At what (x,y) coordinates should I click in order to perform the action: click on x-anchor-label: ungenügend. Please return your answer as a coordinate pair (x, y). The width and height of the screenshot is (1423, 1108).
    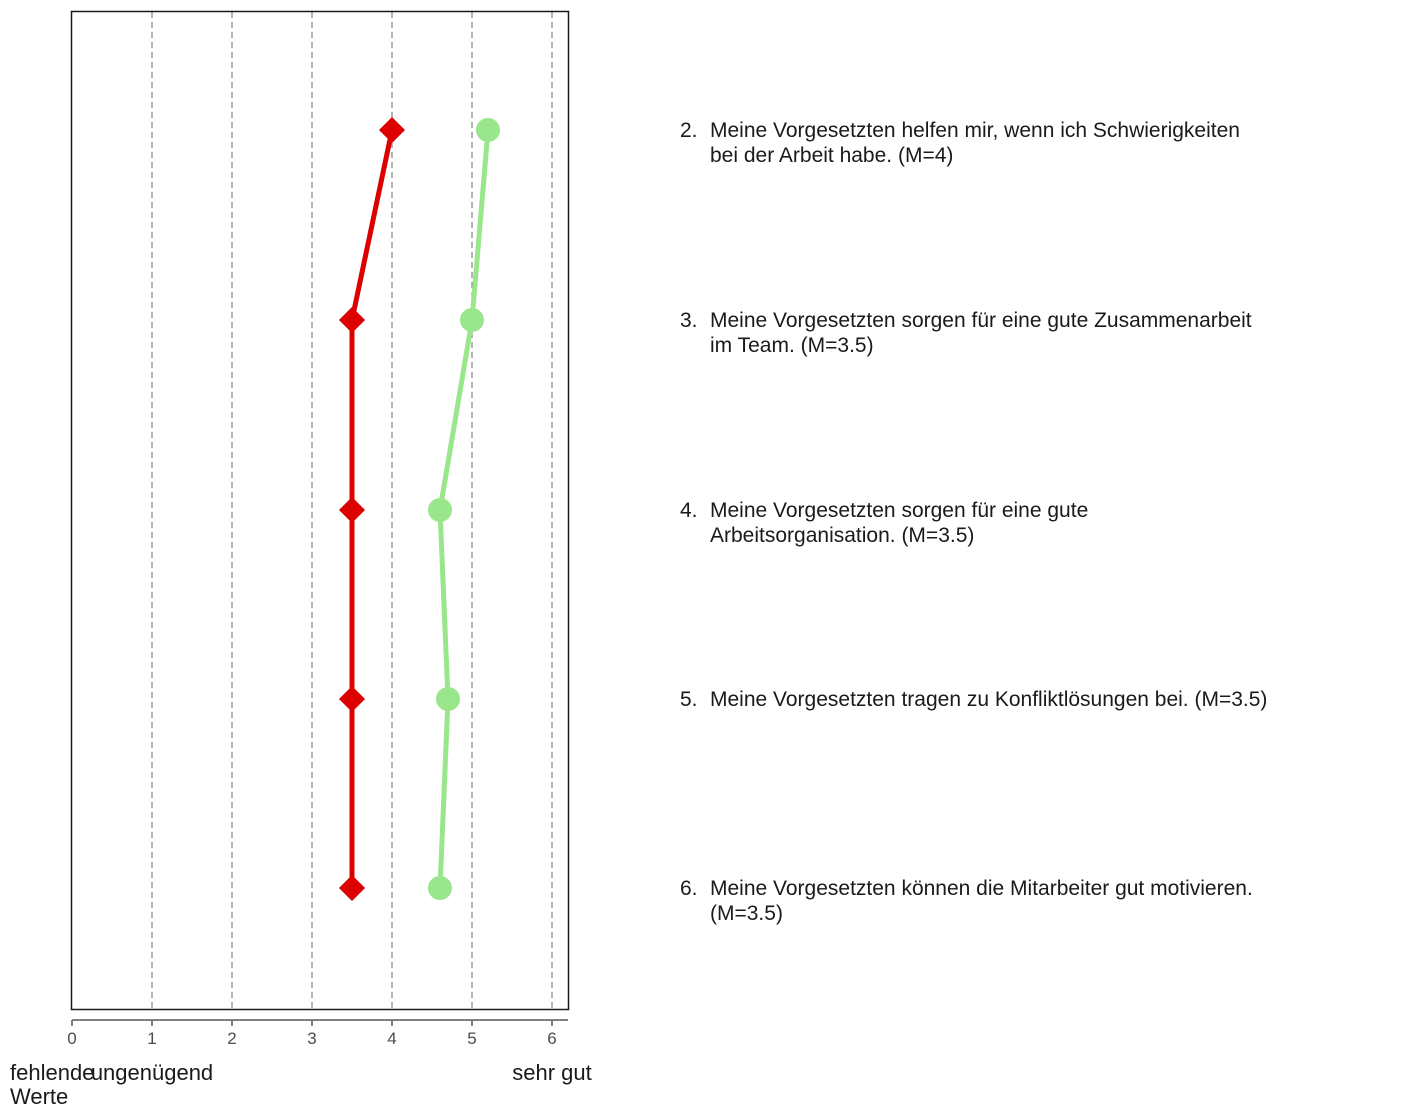
    Looking at the image, I should click on (152, 1072).